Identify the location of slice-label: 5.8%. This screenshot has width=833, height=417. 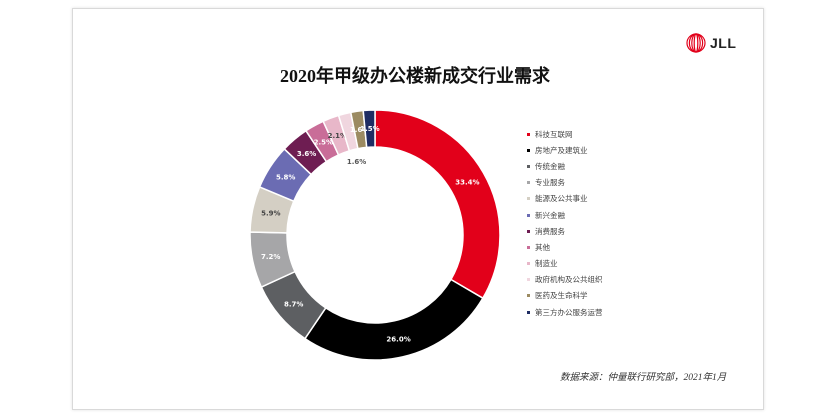
(285, 177).